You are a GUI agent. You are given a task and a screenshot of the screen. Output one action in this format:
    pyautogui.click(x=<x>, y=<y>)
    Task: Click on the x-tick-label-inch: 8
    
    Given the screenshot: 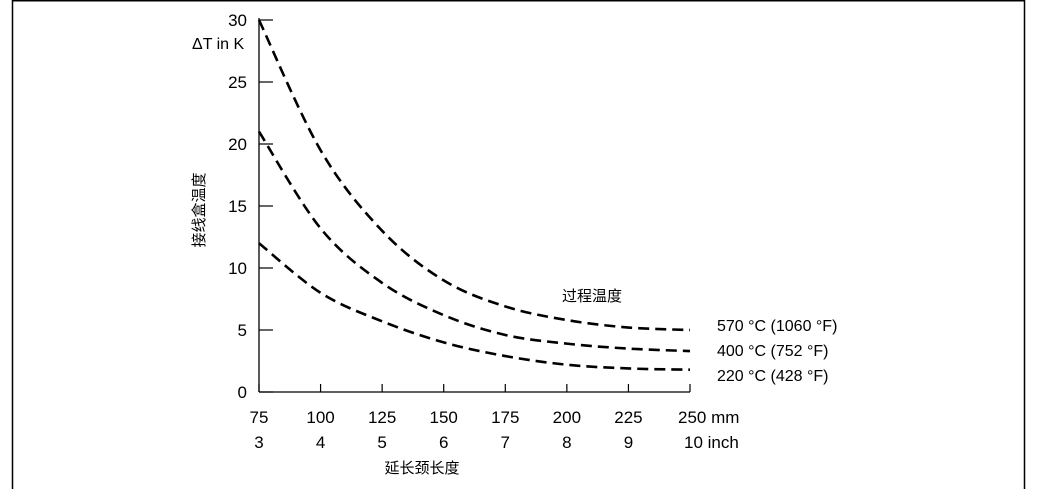 What is the action you would take?
    pyautogui.click(x=566, y=442)
    